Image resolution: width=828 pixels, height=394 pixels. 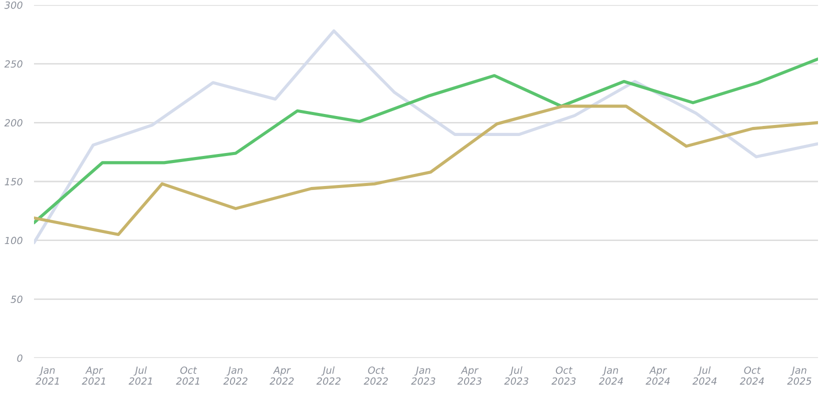 I want to click on x-tick-label: Jan 2024, so click(x=610, y=375).